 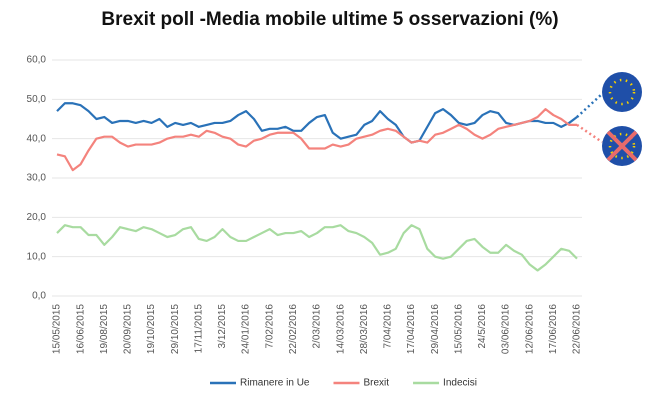 I want to click on x-tick-label: 2/03/2016, so click(x=317, y=326).